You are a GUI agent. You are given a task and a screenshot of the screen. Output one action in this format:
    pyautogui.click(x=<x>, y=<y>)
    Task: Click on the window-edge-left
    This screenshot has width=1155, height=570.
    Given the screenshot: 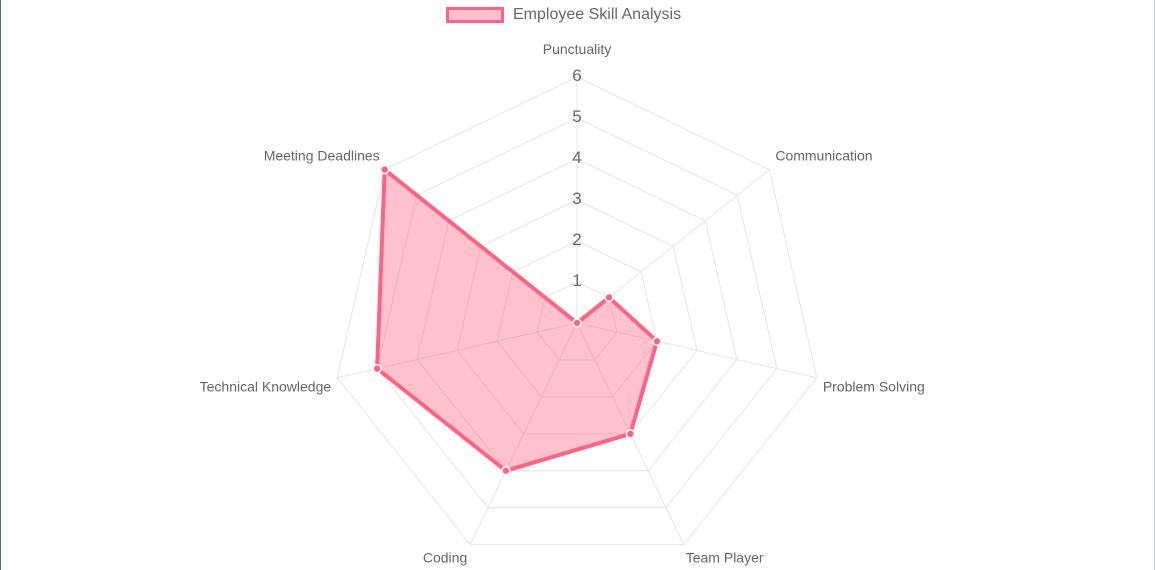 What is the action you would take?
    pyautogui.click(x=0, y=285)
    